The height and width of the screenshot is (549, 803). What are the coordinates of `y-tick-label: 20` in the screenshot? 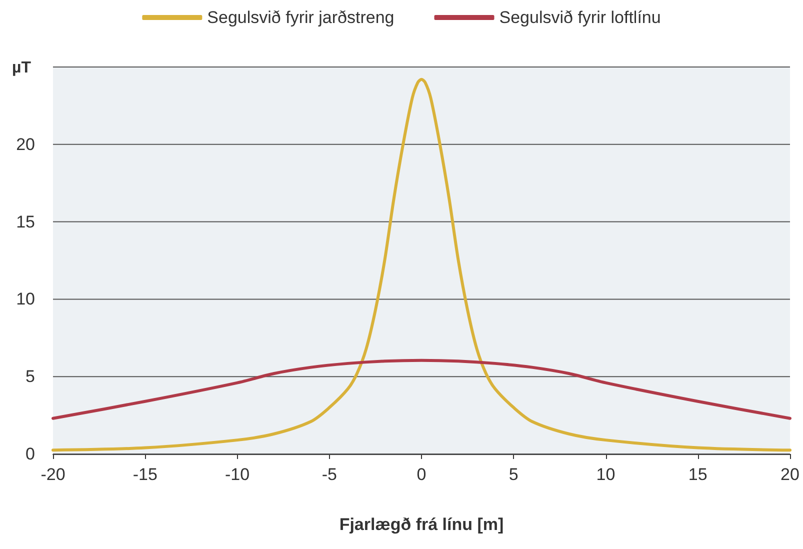 It's located at (25, 144).